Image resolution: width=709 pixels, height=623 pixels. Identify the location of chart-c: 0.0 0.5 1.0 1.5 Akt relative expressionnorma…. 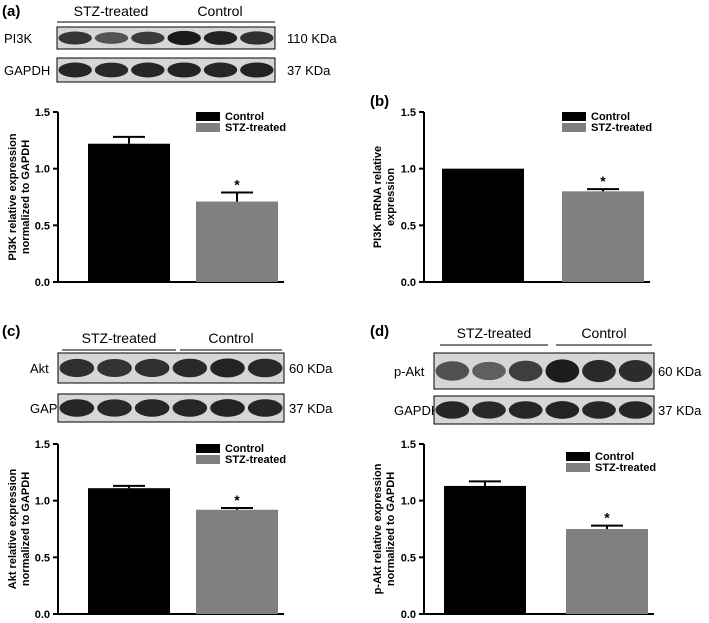
(146, 530).